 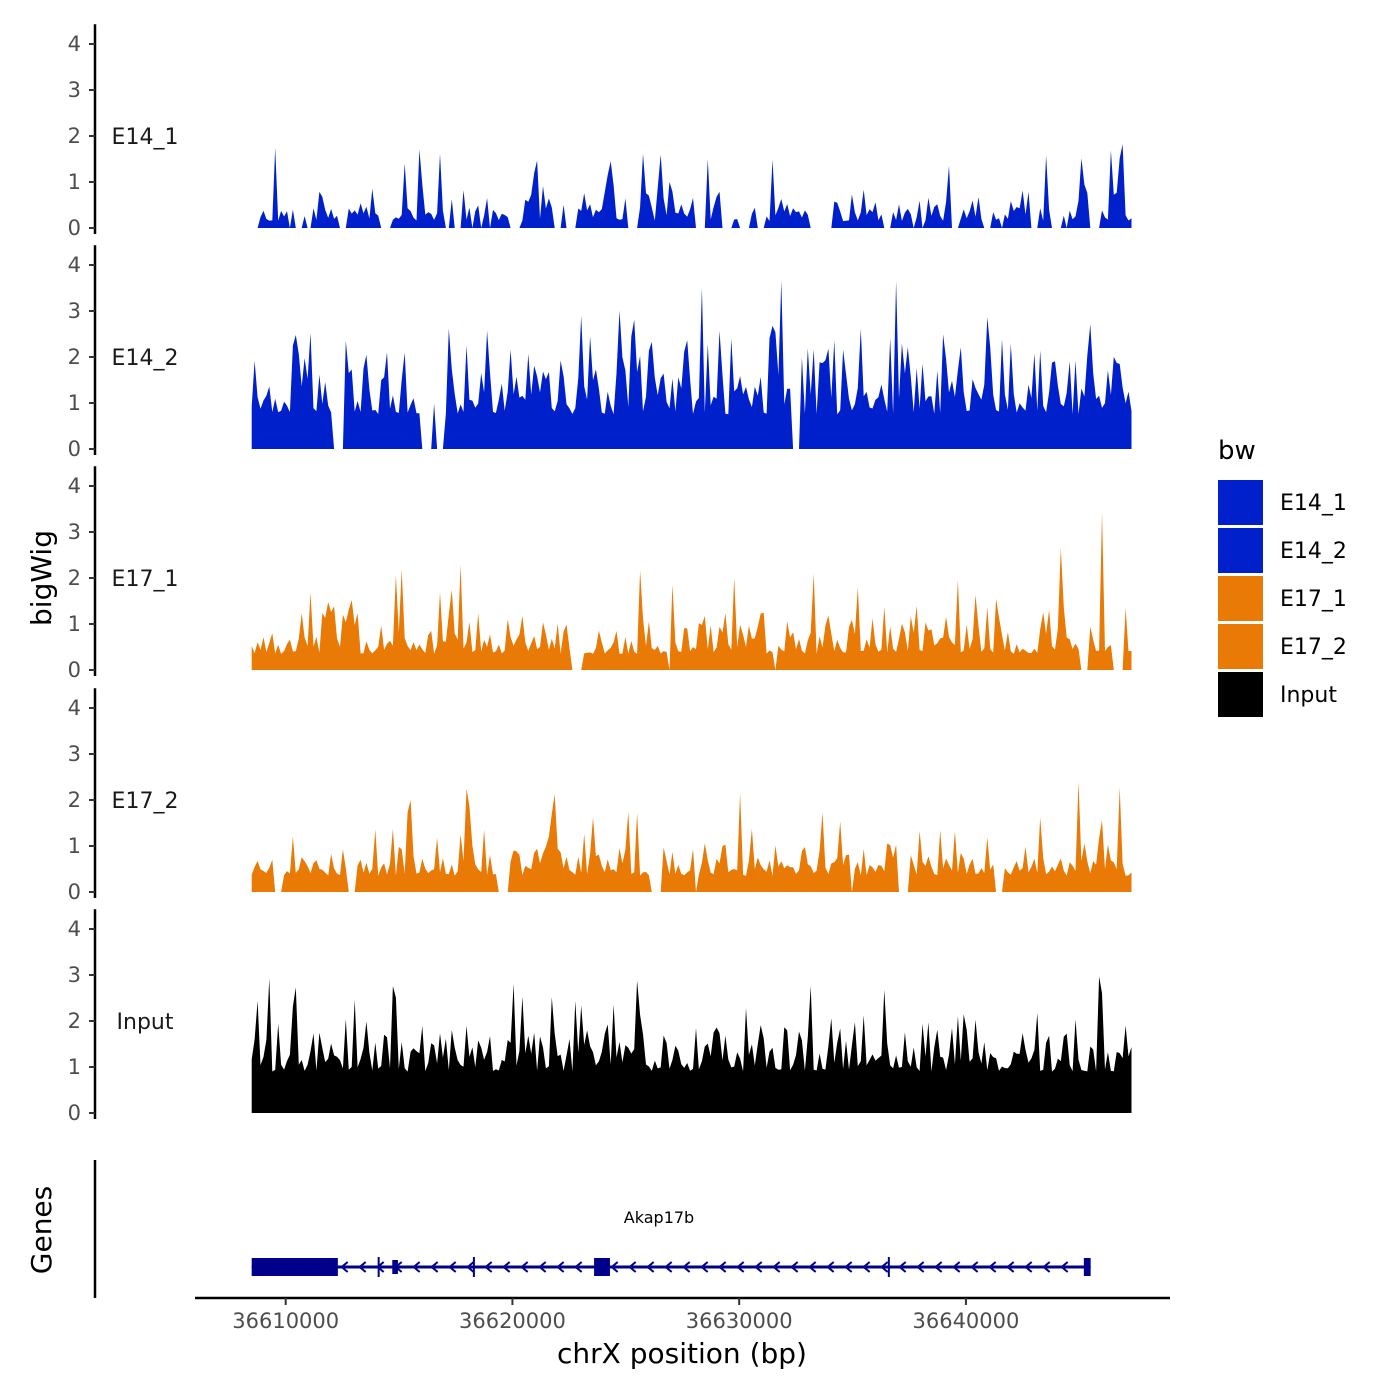 I want to click on track-label-E17_1: E17_1, so click(x=145, y=579).